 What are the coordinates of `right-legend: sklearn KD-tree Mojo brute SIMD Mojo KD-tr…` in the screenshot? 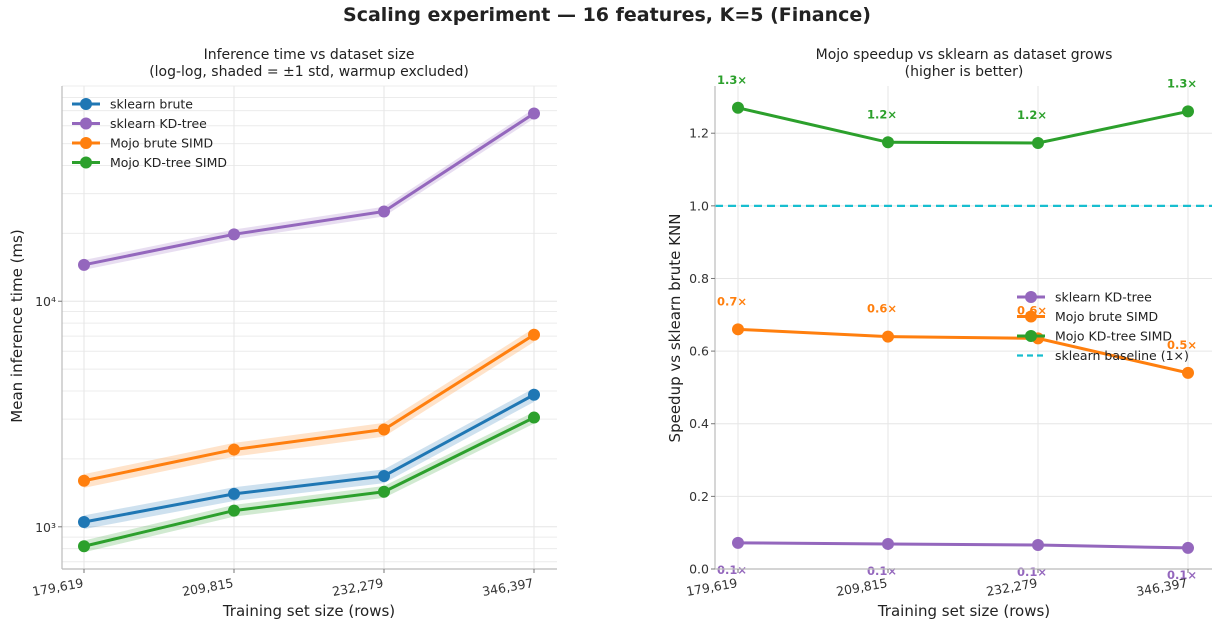 It's located at (1103, 326).